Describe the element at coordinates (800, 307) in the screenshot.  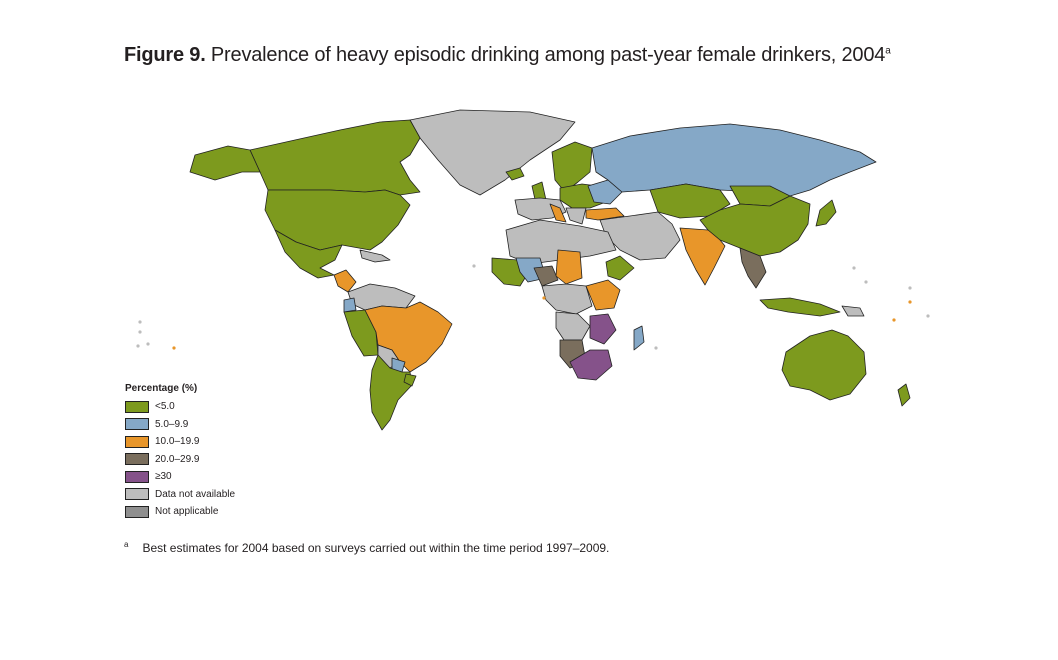
I see `region-indonesia` at that location.